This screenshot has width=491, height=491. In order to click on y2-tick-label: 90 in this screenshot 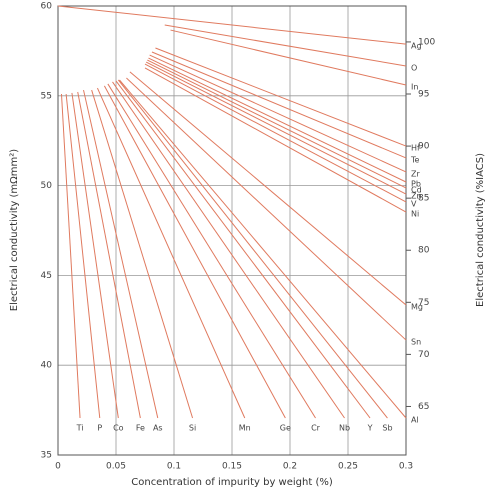, I will do `click(424, 147)`.